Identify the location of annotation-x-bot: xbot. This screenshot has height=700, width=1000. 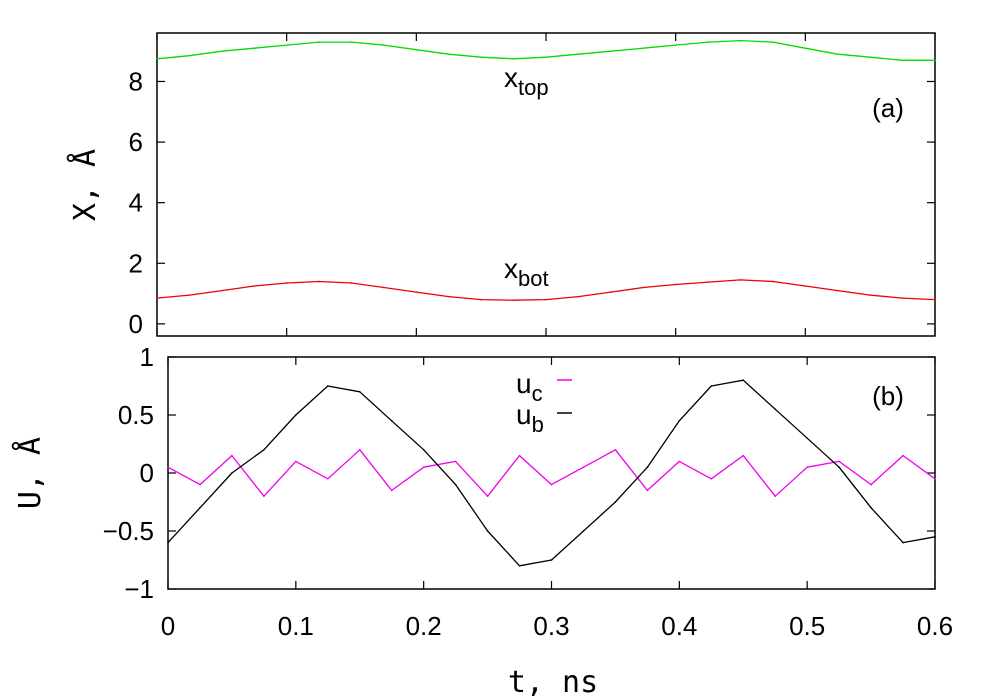
(526, 272).